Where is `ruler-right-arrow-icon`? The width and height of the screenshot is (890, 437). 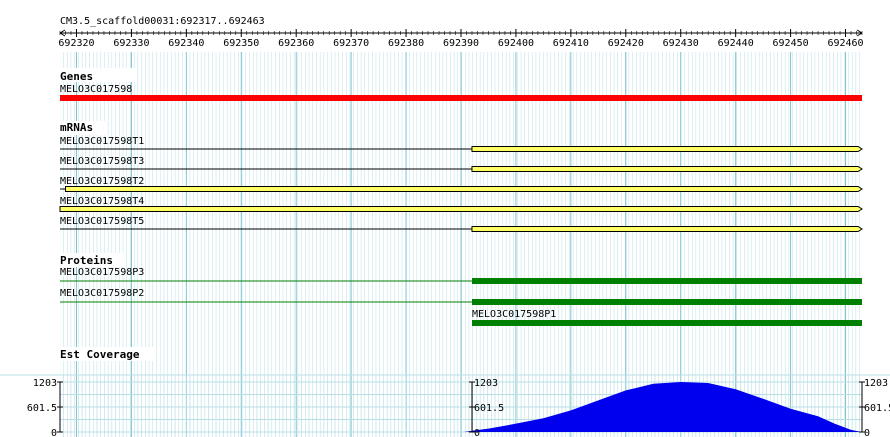 ruler-right-arrow-icon is located at coordinates (859, 33).